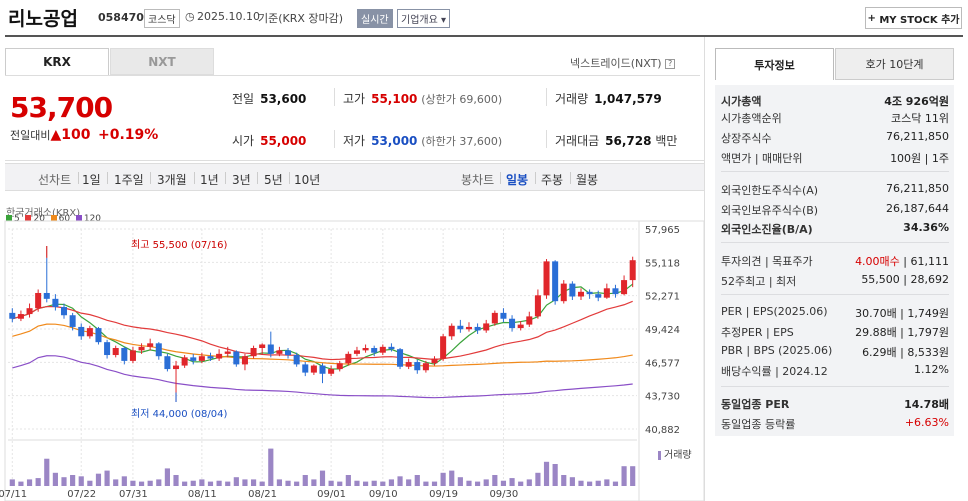  What do you see at coordinates (659, 455) in the screenshot?
I see `volume-swatch` at bounding box center [659, 455].